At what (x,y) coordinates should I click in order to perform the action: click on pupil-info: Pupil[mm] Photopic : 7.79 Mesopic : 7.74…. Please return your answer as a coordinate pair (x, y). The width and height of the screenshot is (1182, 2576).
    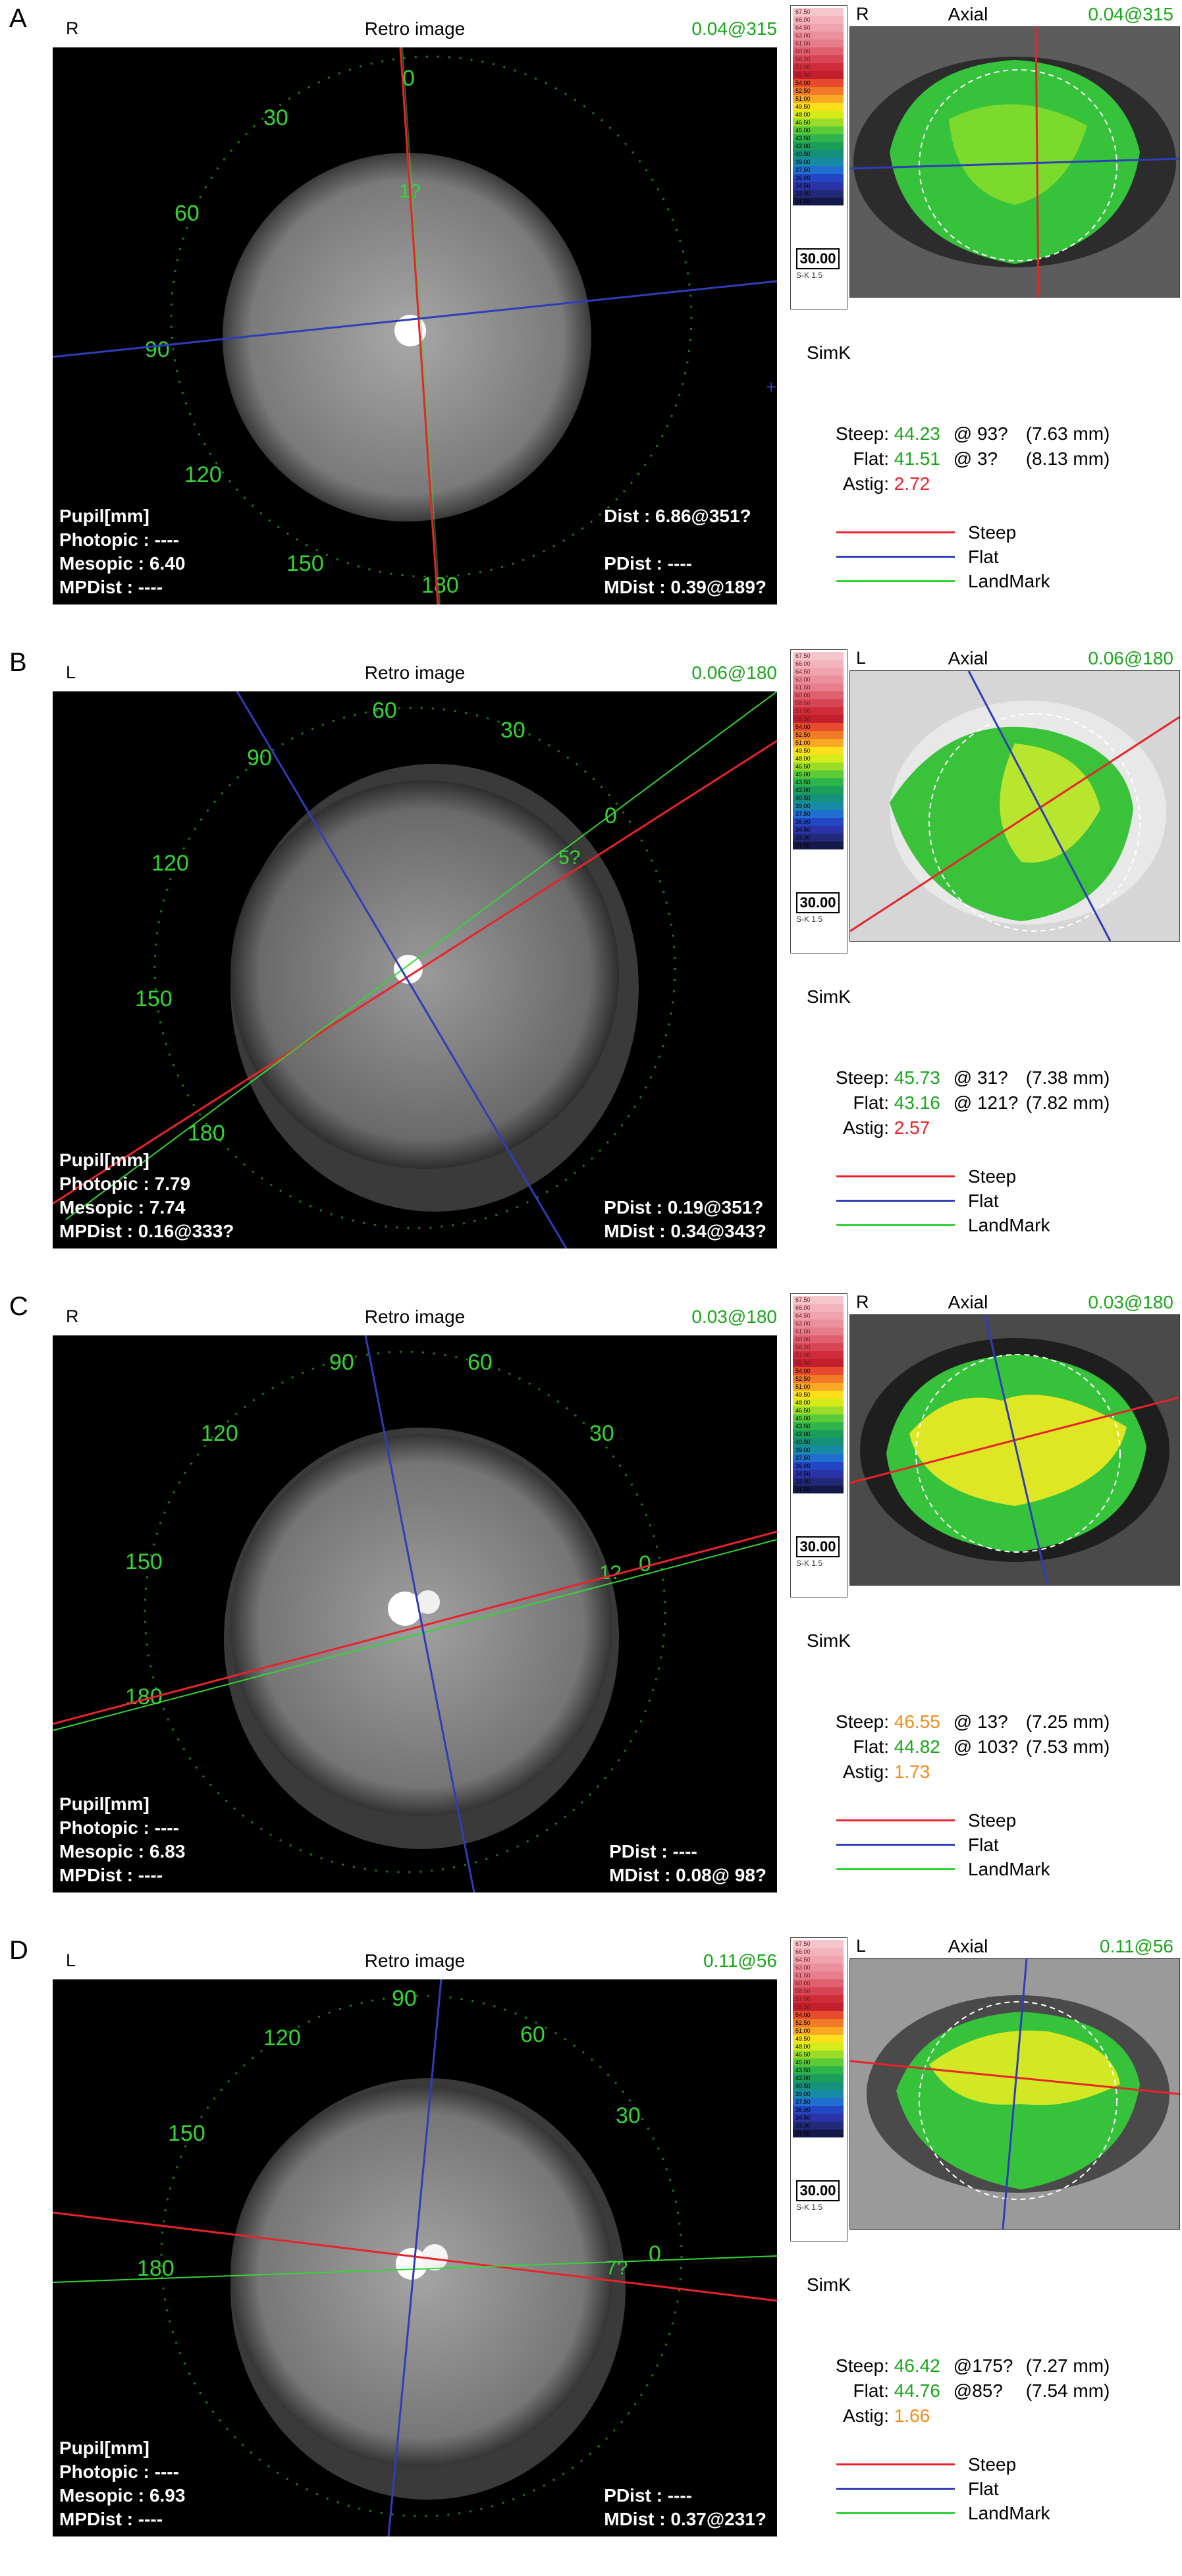
    Looking at the image, I should click on (146, 1195).